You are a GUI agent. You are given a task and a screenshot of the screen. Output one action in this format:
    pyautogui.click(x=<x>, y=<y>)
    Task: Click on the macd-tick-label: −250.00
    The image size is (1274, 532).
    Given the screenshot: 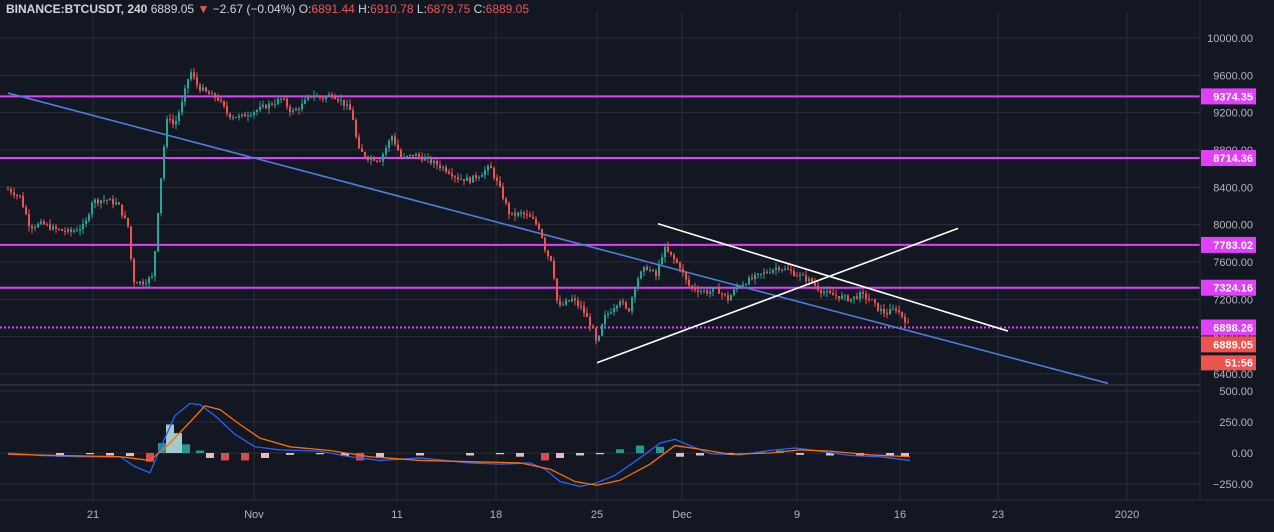 What is the action you would take?
    pyautogui.click(x=1233, y=485)
    